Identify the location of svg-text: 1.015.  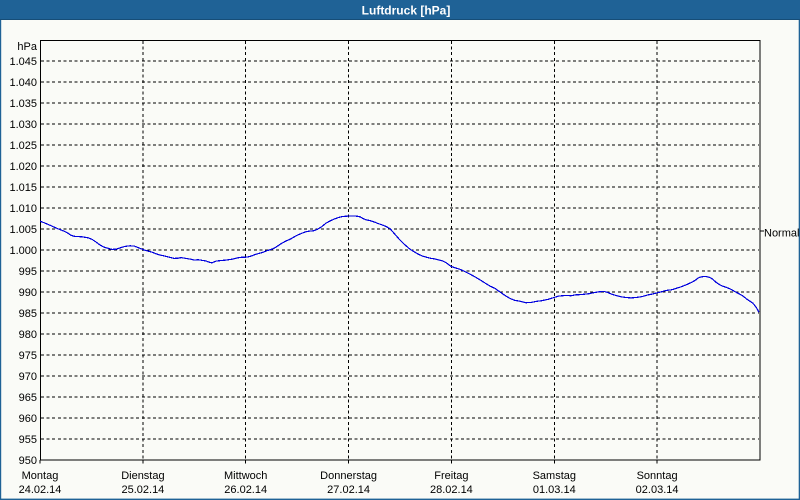
(23, 188).